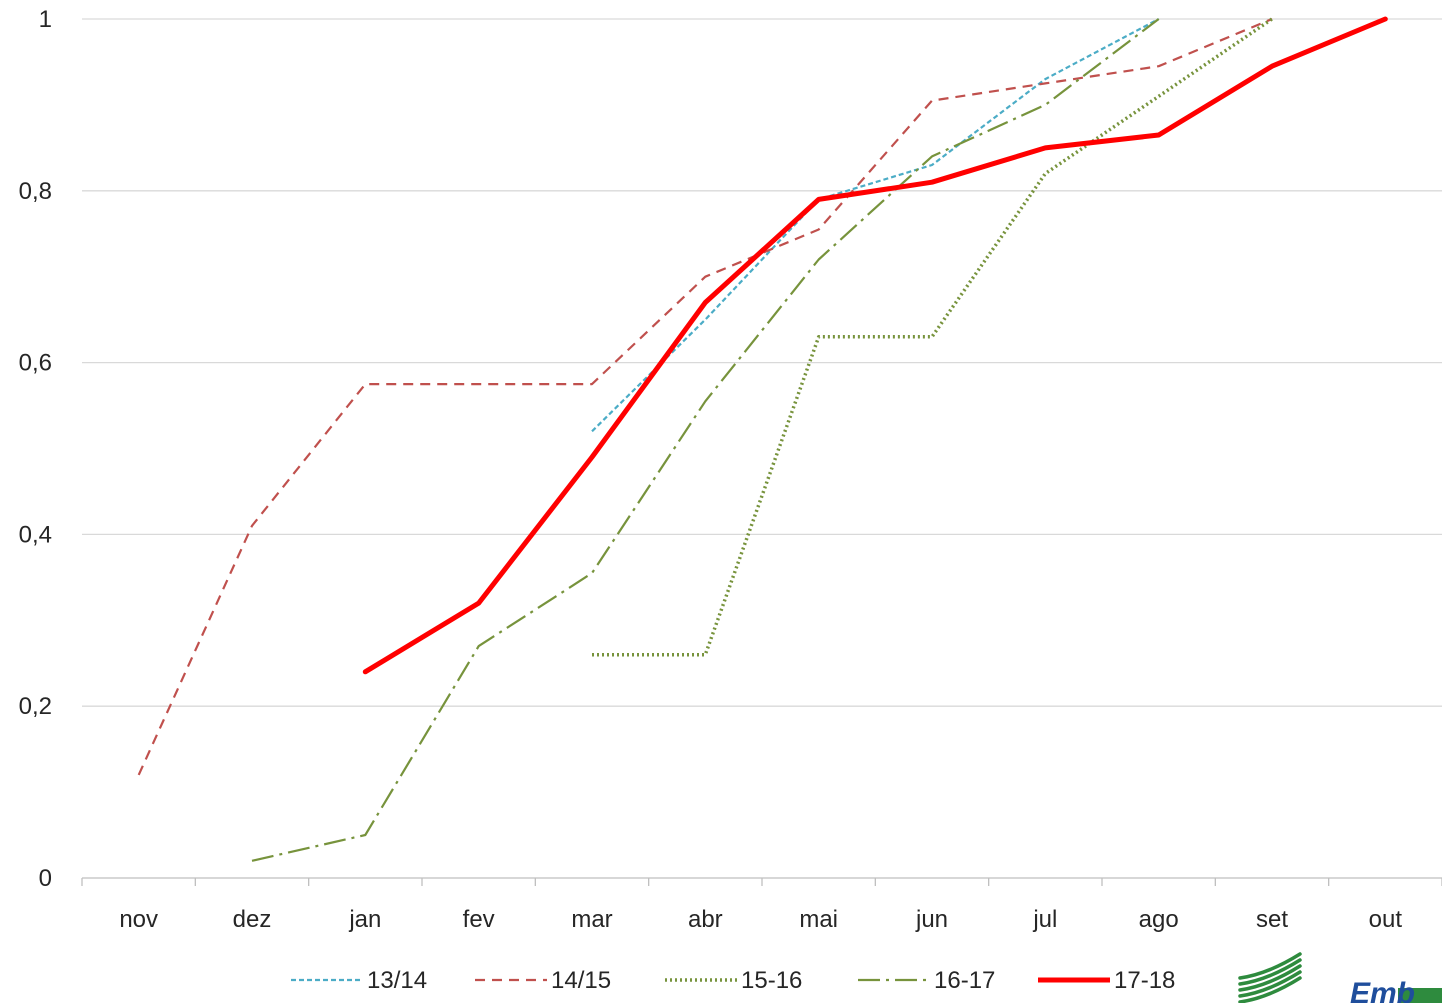 The width and height of the screenshot is (1442, 1003). What do you see at coordinates (818, 919) in the screenshot?
I see `x-tick-label: mai` at bounding box center [818, 919].